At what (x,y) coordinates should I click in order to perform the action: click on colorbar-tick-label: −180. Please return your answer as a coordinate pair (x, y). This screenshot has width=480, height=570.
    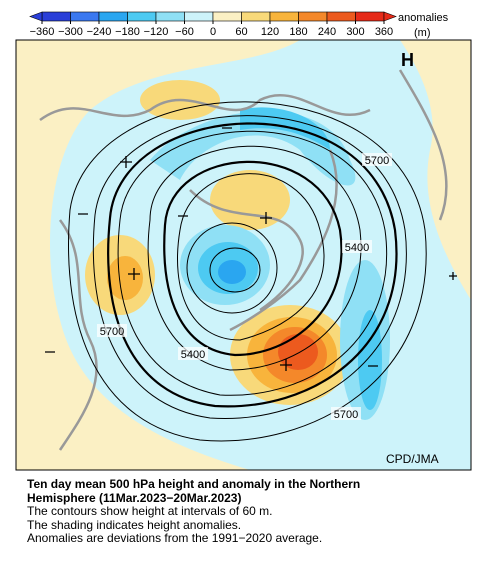
    Looking at the image, I should click on (127, 32).